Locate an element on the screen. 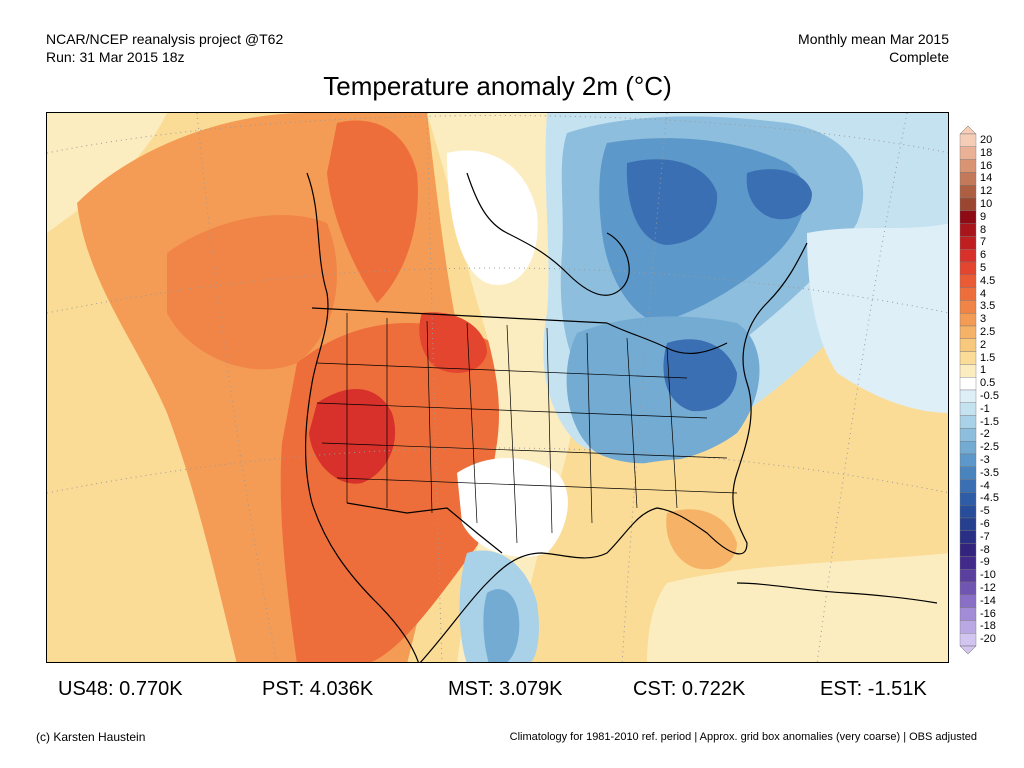  legend-label: -4 is located at coordinates (985, 485).